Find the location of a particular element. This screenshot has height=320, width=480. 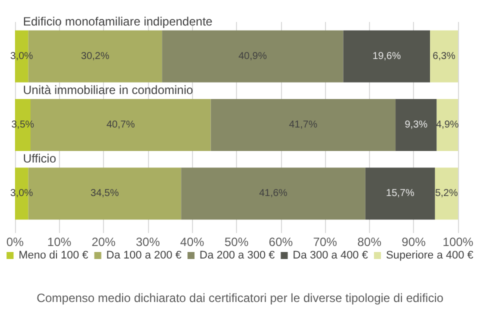

text: Compenso medio dichiarato dai certificatori per le diverse tipologie di edificio is located at coordinates (240, 298).